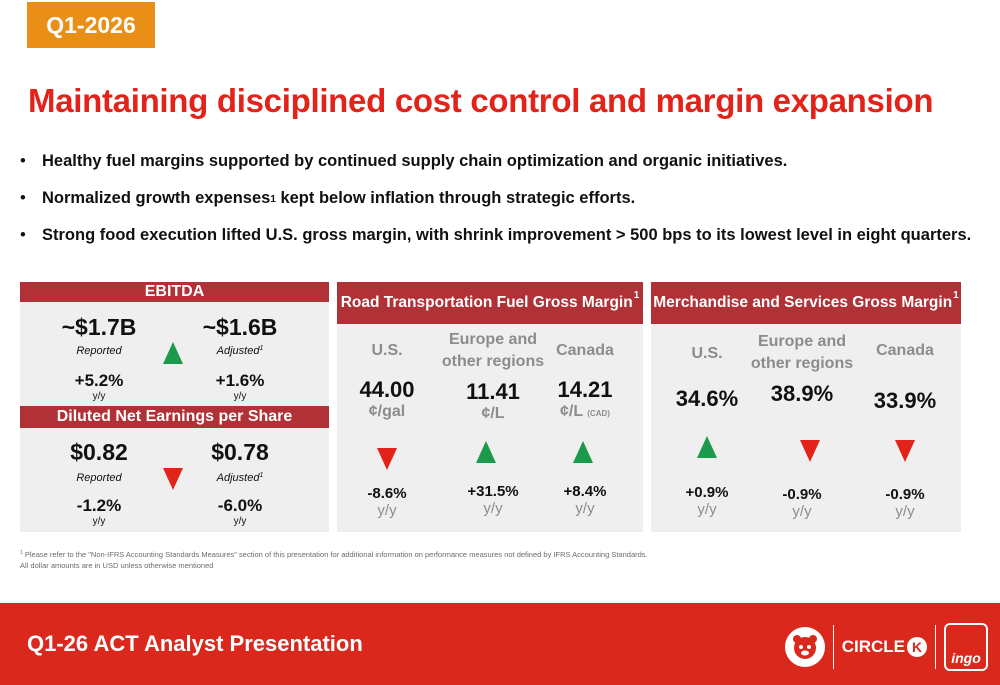  What do you see at coordinates (240, 505) in the screenshot?
I see `eps-adjusted-change: -6.0%` at bounding box center [240, 505].